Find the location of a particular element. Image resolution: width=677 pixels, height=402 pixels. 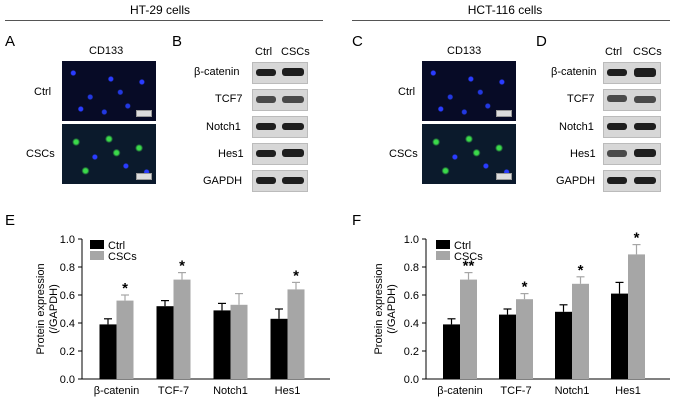

panel-label-c: C is located at coordinates (357, 41).